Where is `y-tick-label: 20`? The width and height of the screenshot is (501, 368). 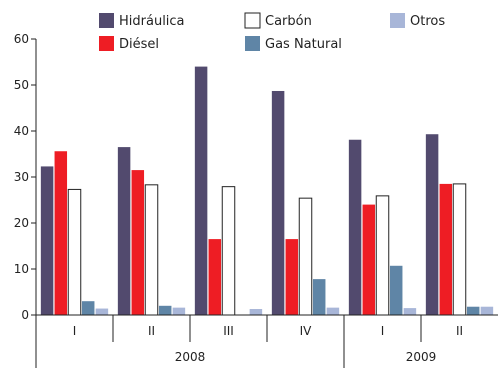 y-tick-label: 20 is located at coordinates (21, 223).